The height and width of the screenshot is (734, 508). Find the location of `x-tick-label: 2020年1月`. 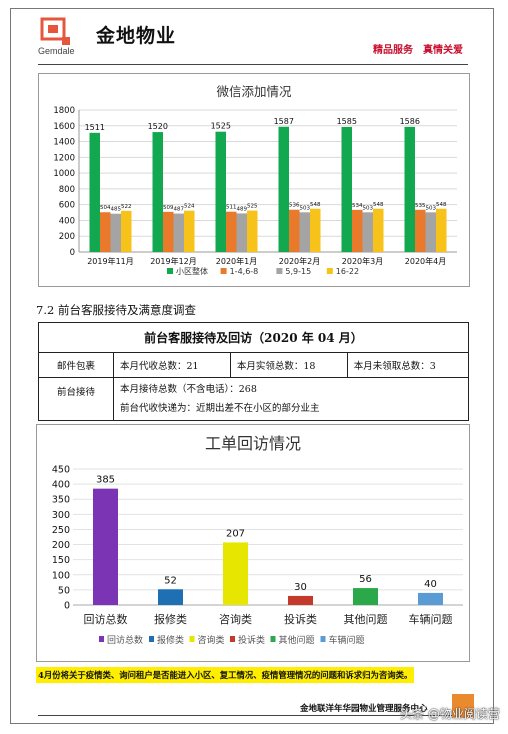

x-tick-label: 2020年1月 is located at coordinates (236, 261).